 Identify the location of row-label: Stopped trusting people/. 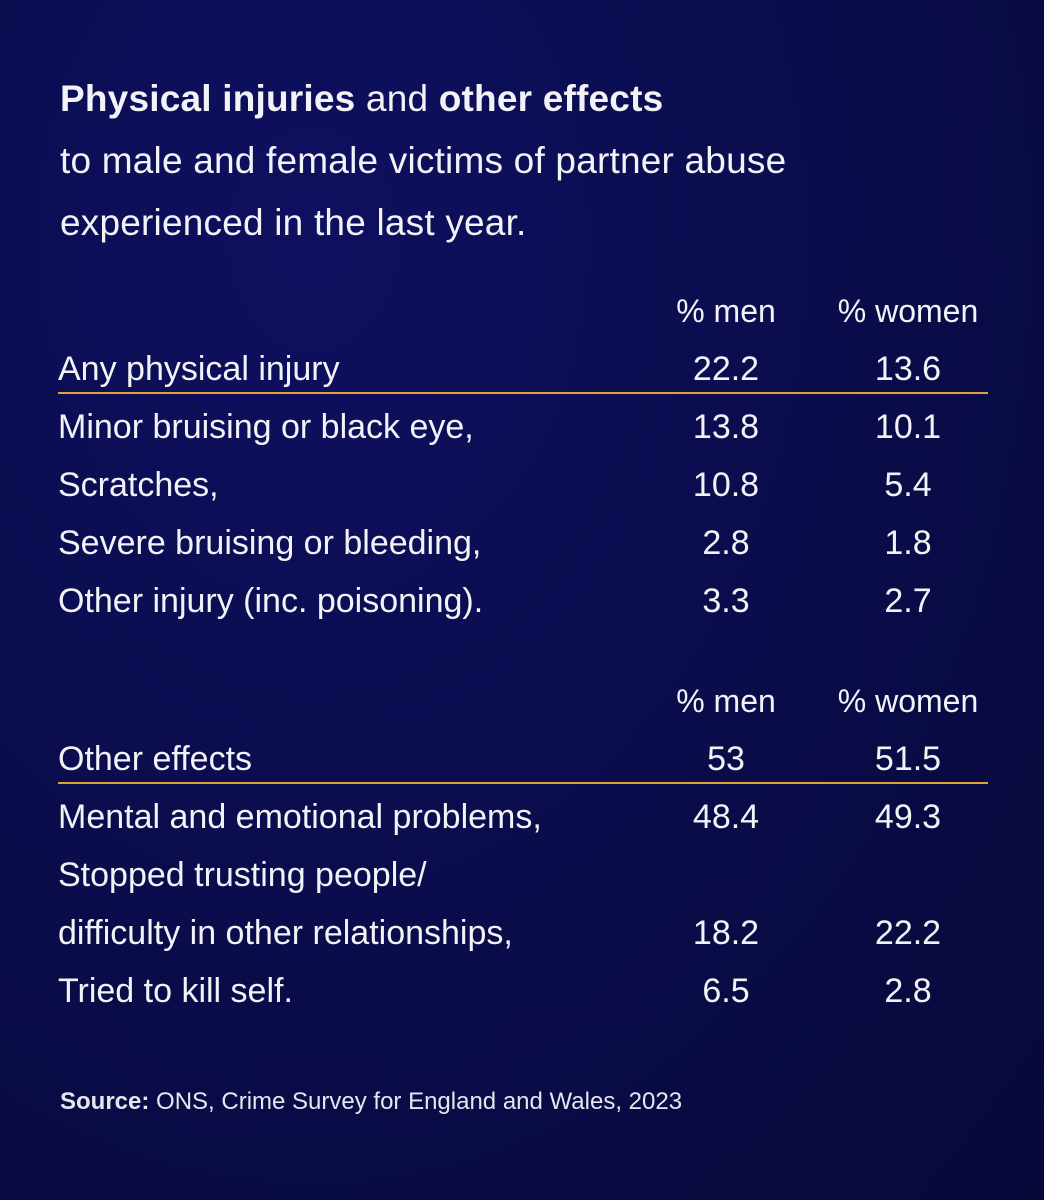
(242, 875).